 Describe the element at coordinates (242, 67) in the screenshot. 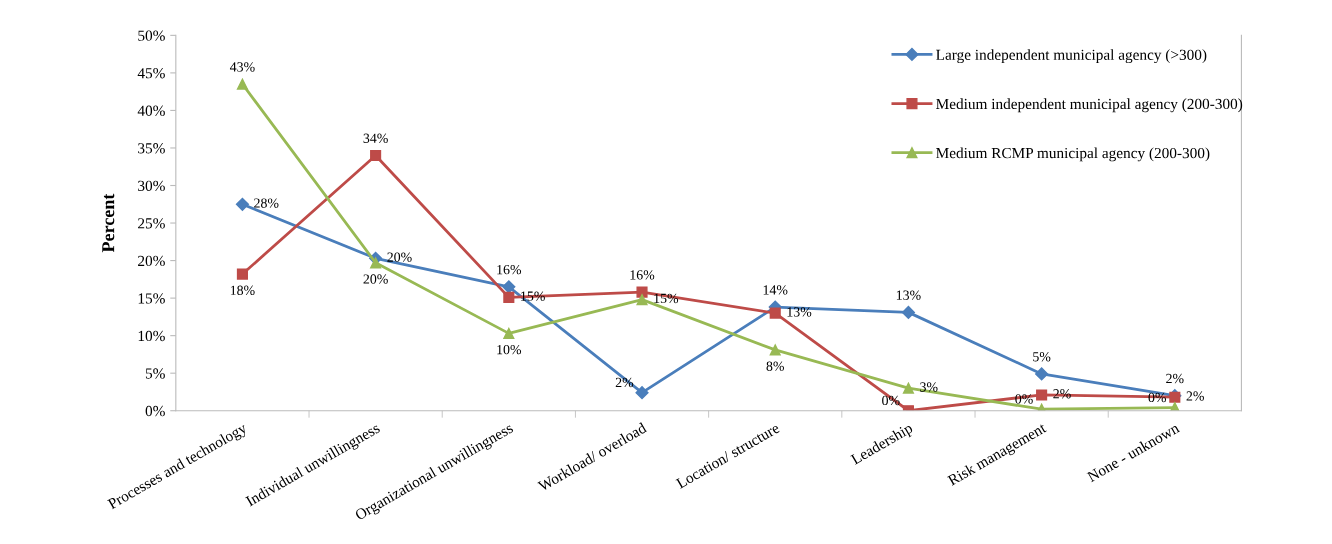

I see `data-label: 43%` at that location.